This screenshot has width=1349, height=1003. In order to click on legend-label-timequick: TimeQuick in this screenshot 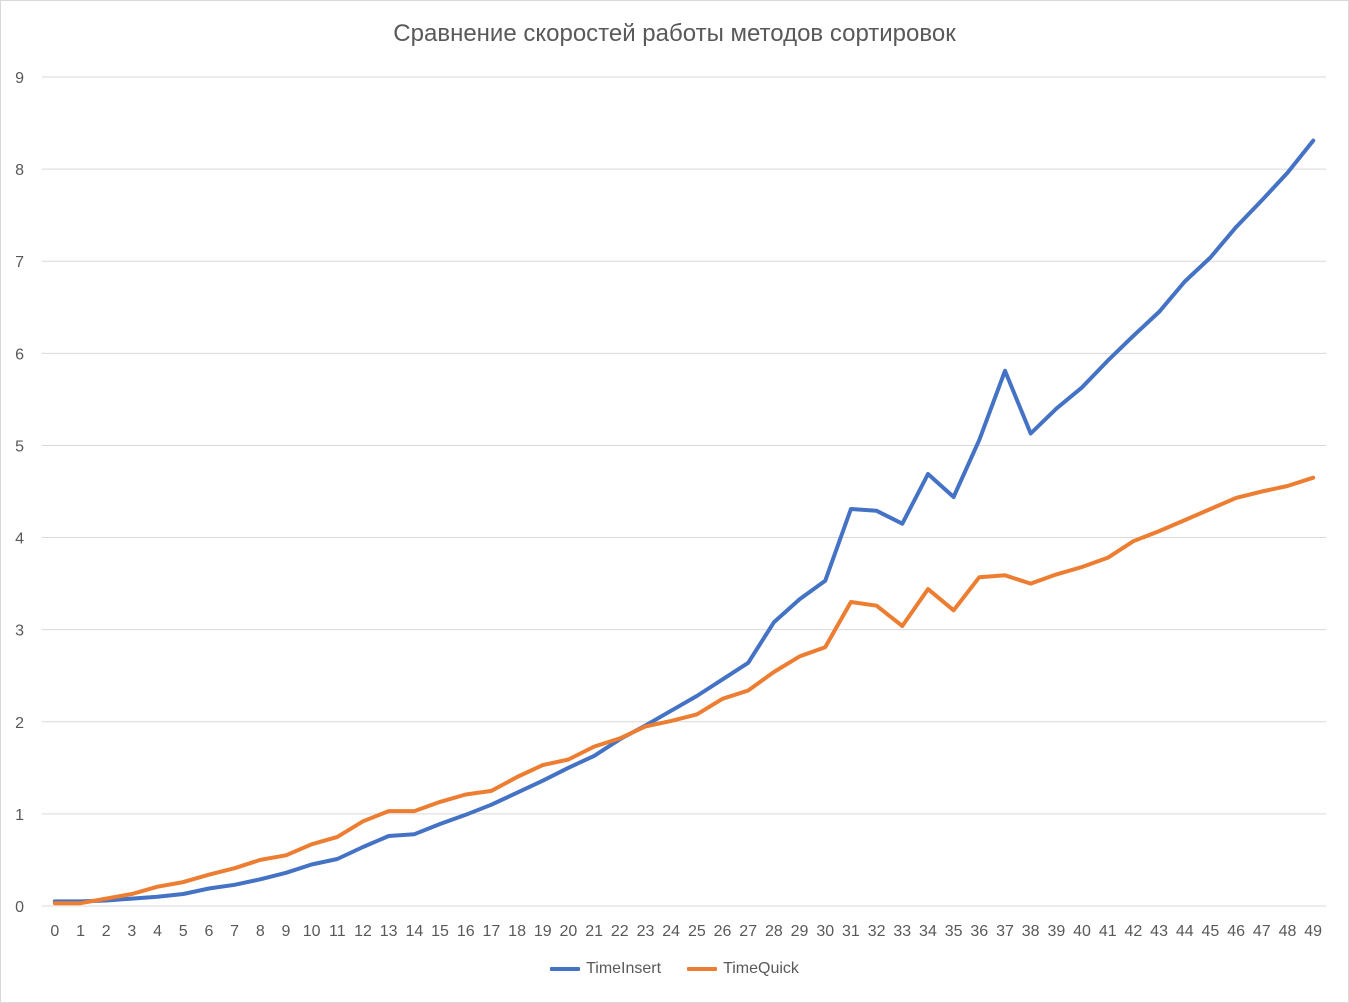, I will do `click(761, 968)`.